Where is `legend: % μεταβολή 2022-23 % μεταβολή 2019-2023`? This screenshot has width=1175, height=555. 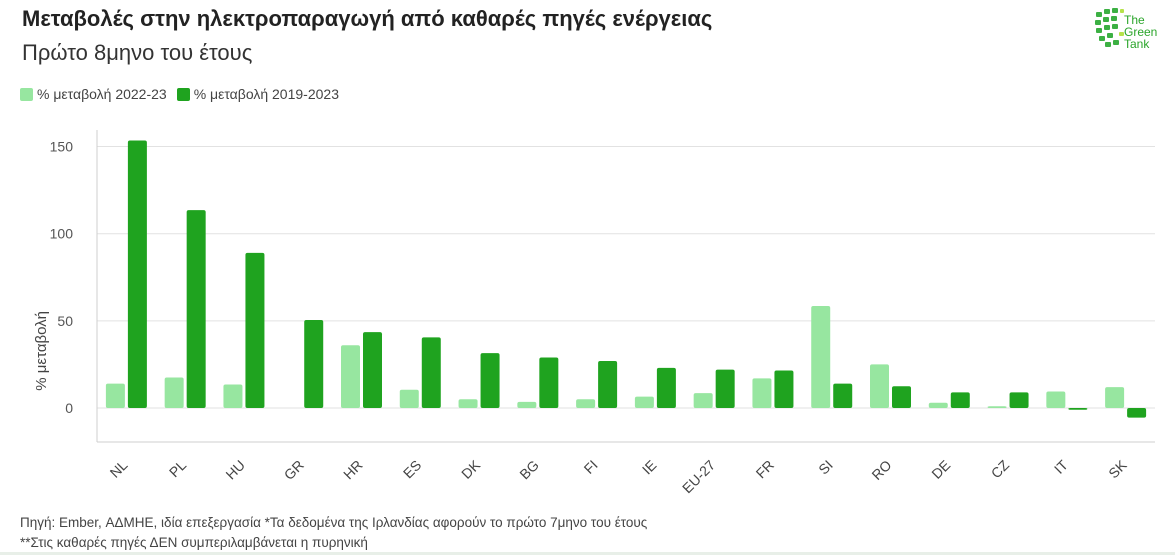 legend: % μεταβολή 2022-23 % μεταβολή 2019-2023 is located at coordinates (184, 94).